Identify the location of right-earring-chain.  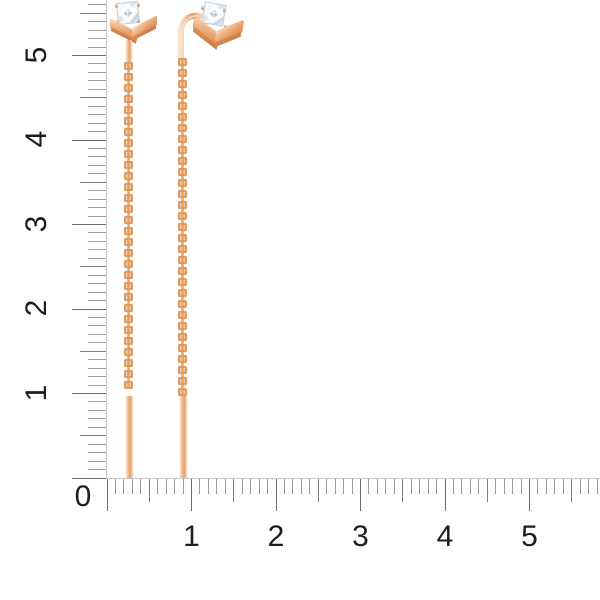
(182, 228).